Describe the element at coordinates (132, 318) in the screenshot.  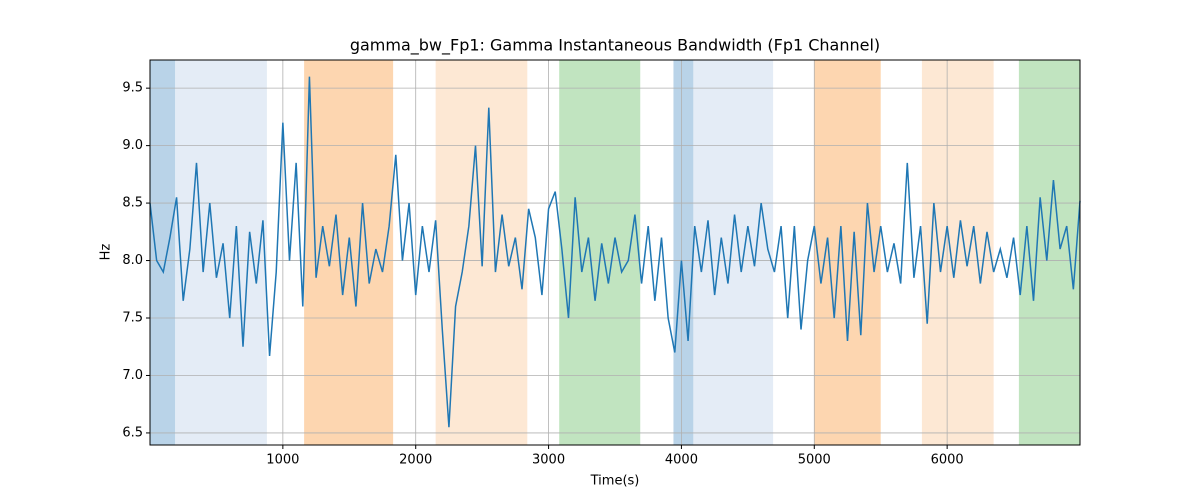
I see `y-tick-label: 7.5` at that location.